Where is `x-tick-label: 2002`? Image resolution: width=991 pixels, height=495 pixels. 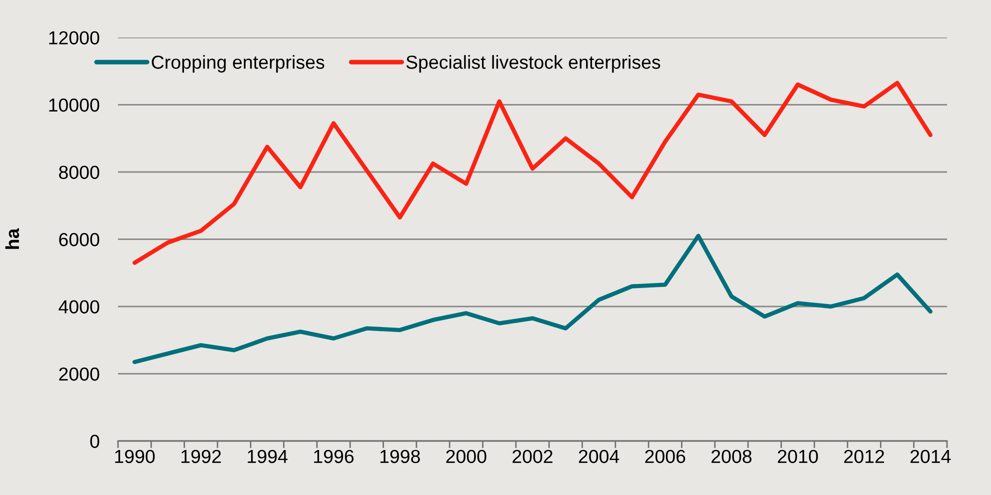 x-tick-label: 2002 is located at coordinates (532, 457).